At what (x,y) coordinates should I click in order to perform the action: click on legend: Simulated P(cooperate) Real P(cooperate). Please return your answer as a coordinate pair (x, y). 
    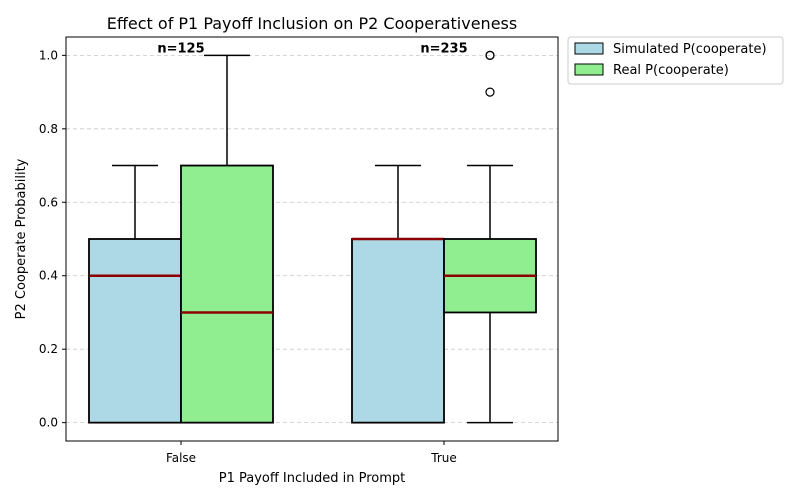
    Looking at the image, I should click on (675, 60).